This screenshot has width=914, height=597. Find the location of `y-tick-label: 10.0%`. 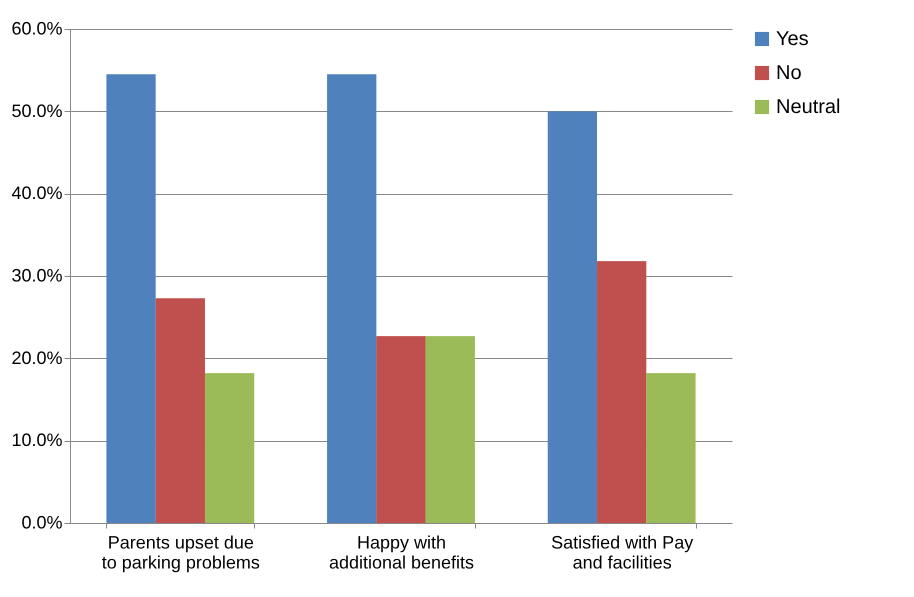

y-tick-label: 10.0% is located at coordinates (36, 440).